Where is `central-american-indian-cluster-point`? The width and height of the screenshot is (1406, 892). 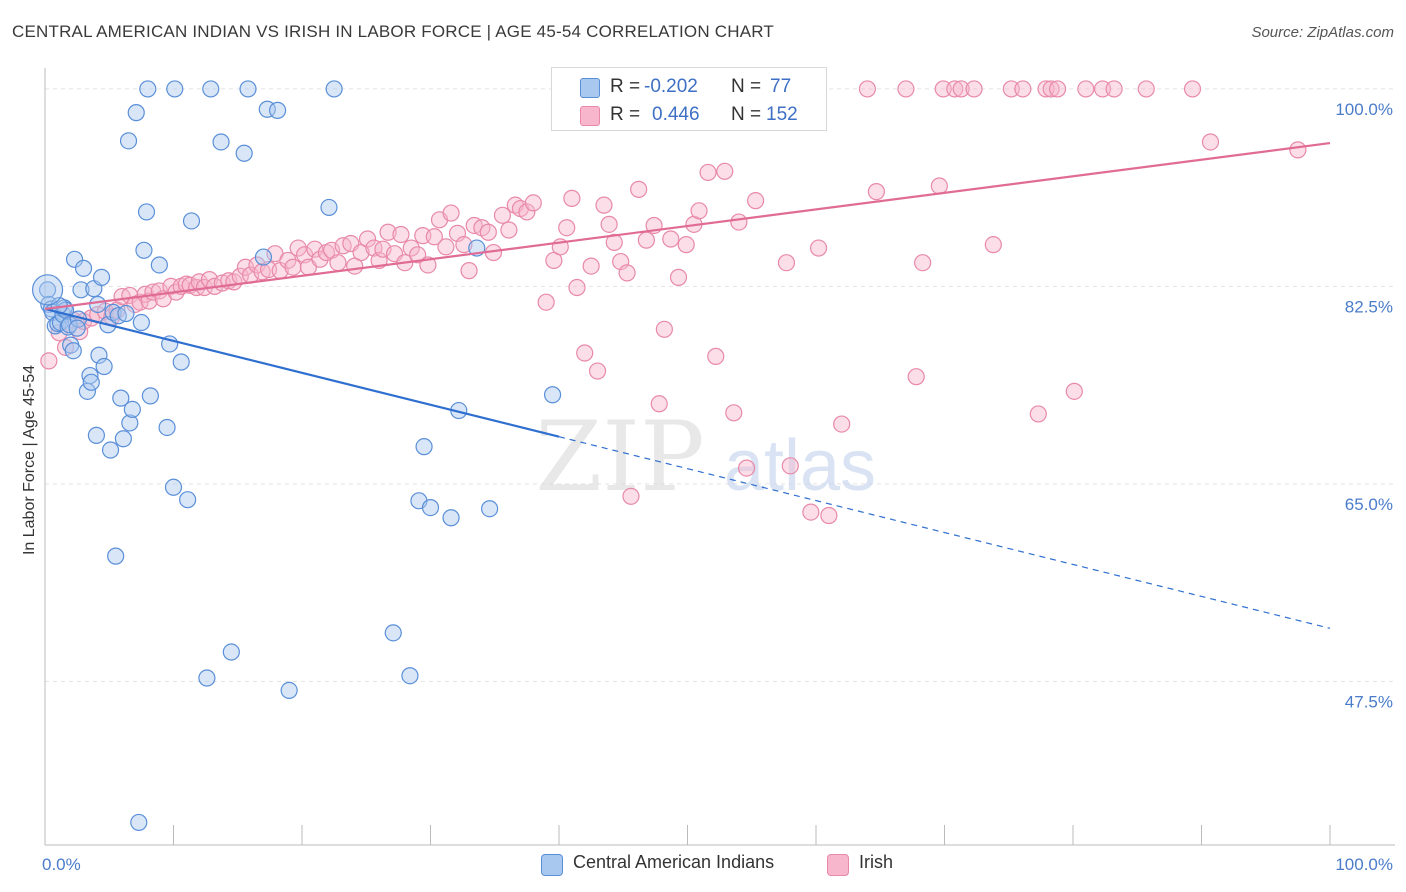
central-american-indian-cluster-point is located at coordinates (47, 290).